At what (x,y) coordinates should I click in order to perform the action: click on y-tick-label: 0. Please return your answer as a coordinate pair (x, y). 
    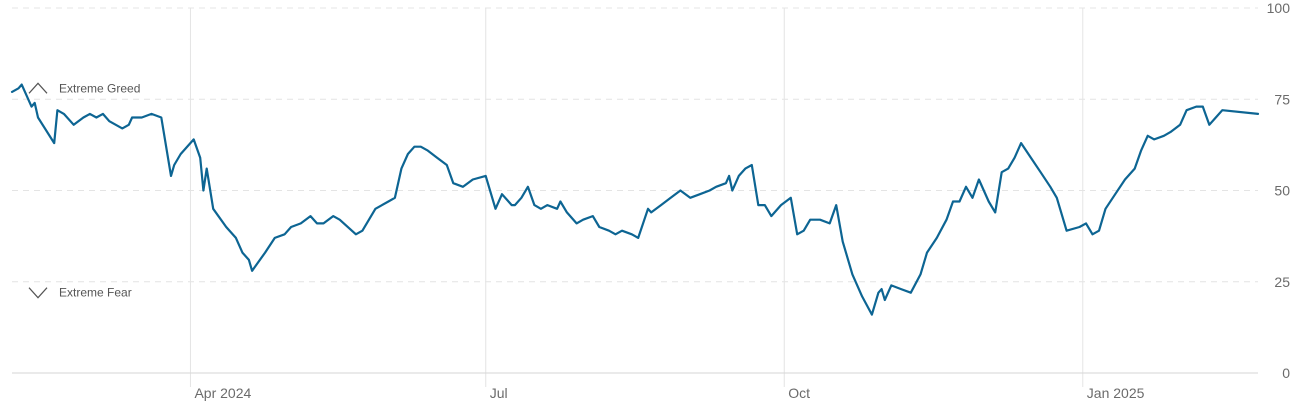
    Looking at the image, I should click on (1286, 373).